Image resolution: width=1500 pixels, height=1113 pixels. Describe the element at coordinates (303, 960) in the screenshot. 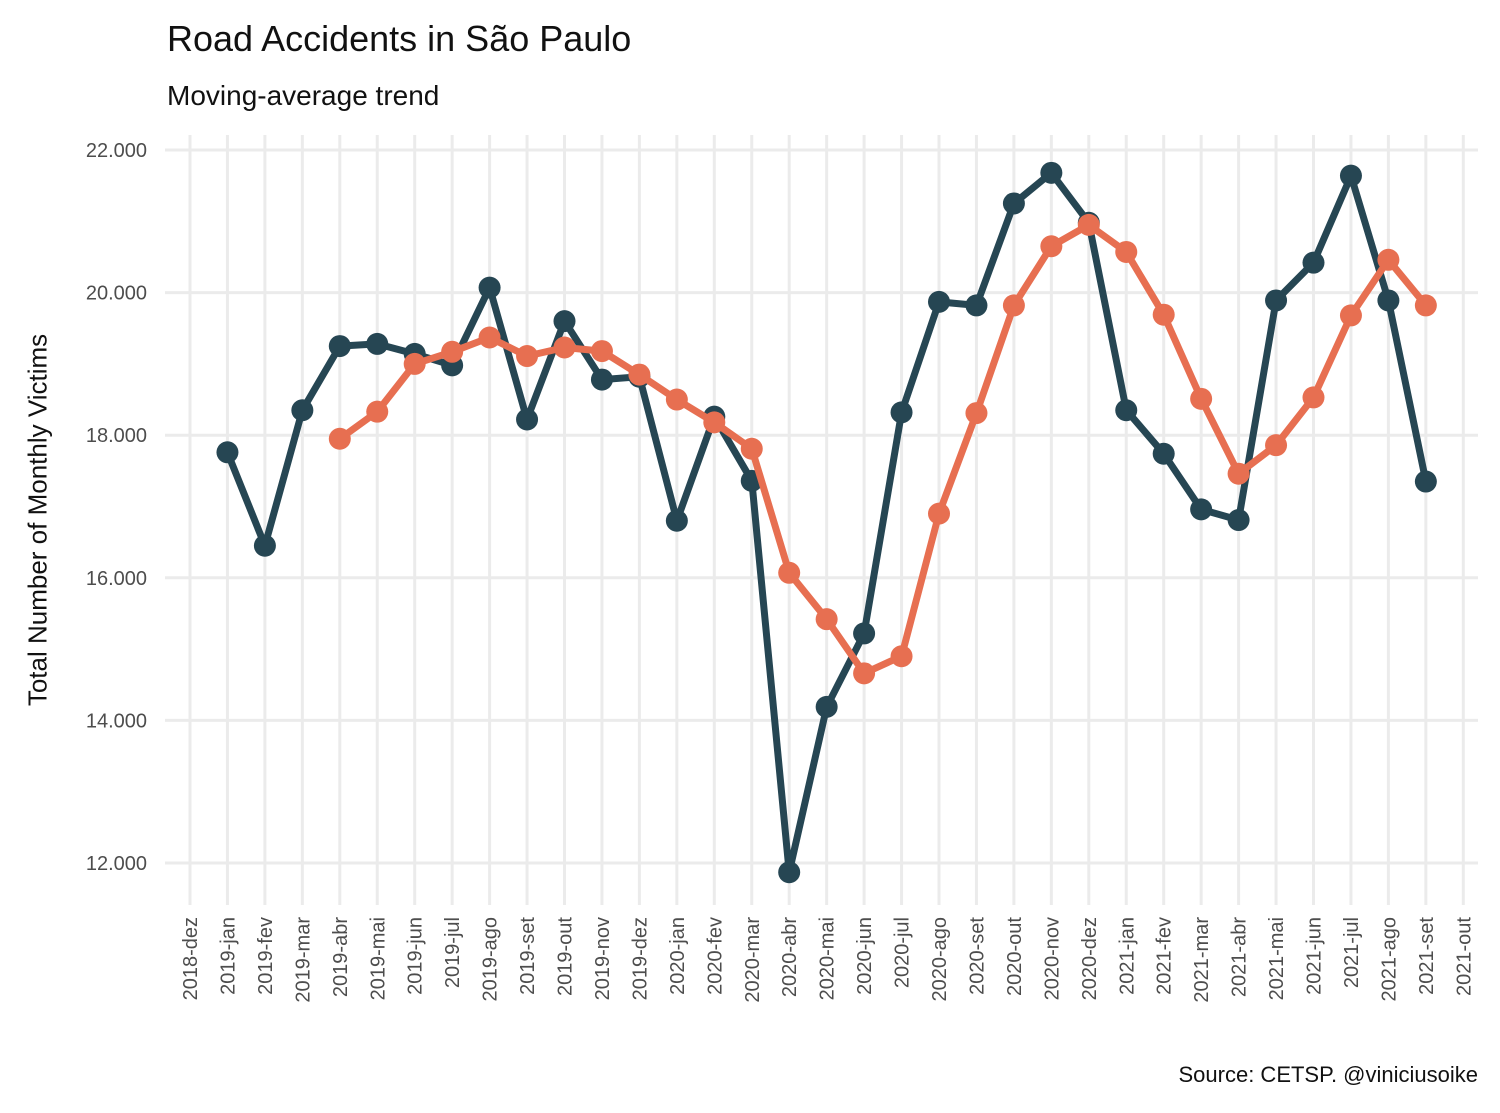

I see `x-tick-label: 2019-mar` at that location.